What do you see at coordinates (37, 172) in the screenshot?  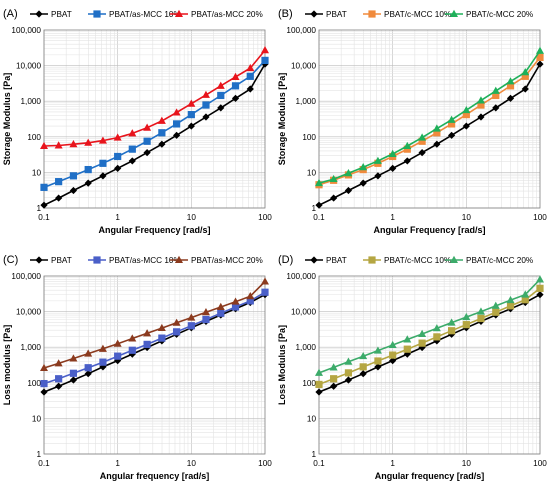 I see `y-tick-label: 10` at bounding box center [37, 172].